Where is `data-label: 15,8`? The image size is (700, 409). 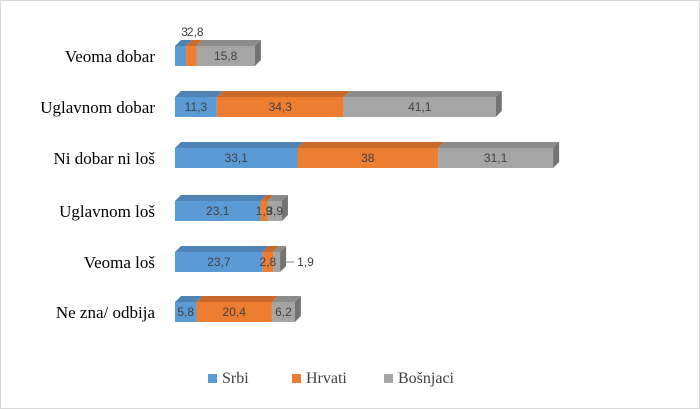
data-label: 15,8 is located at coordinates (226, 56).